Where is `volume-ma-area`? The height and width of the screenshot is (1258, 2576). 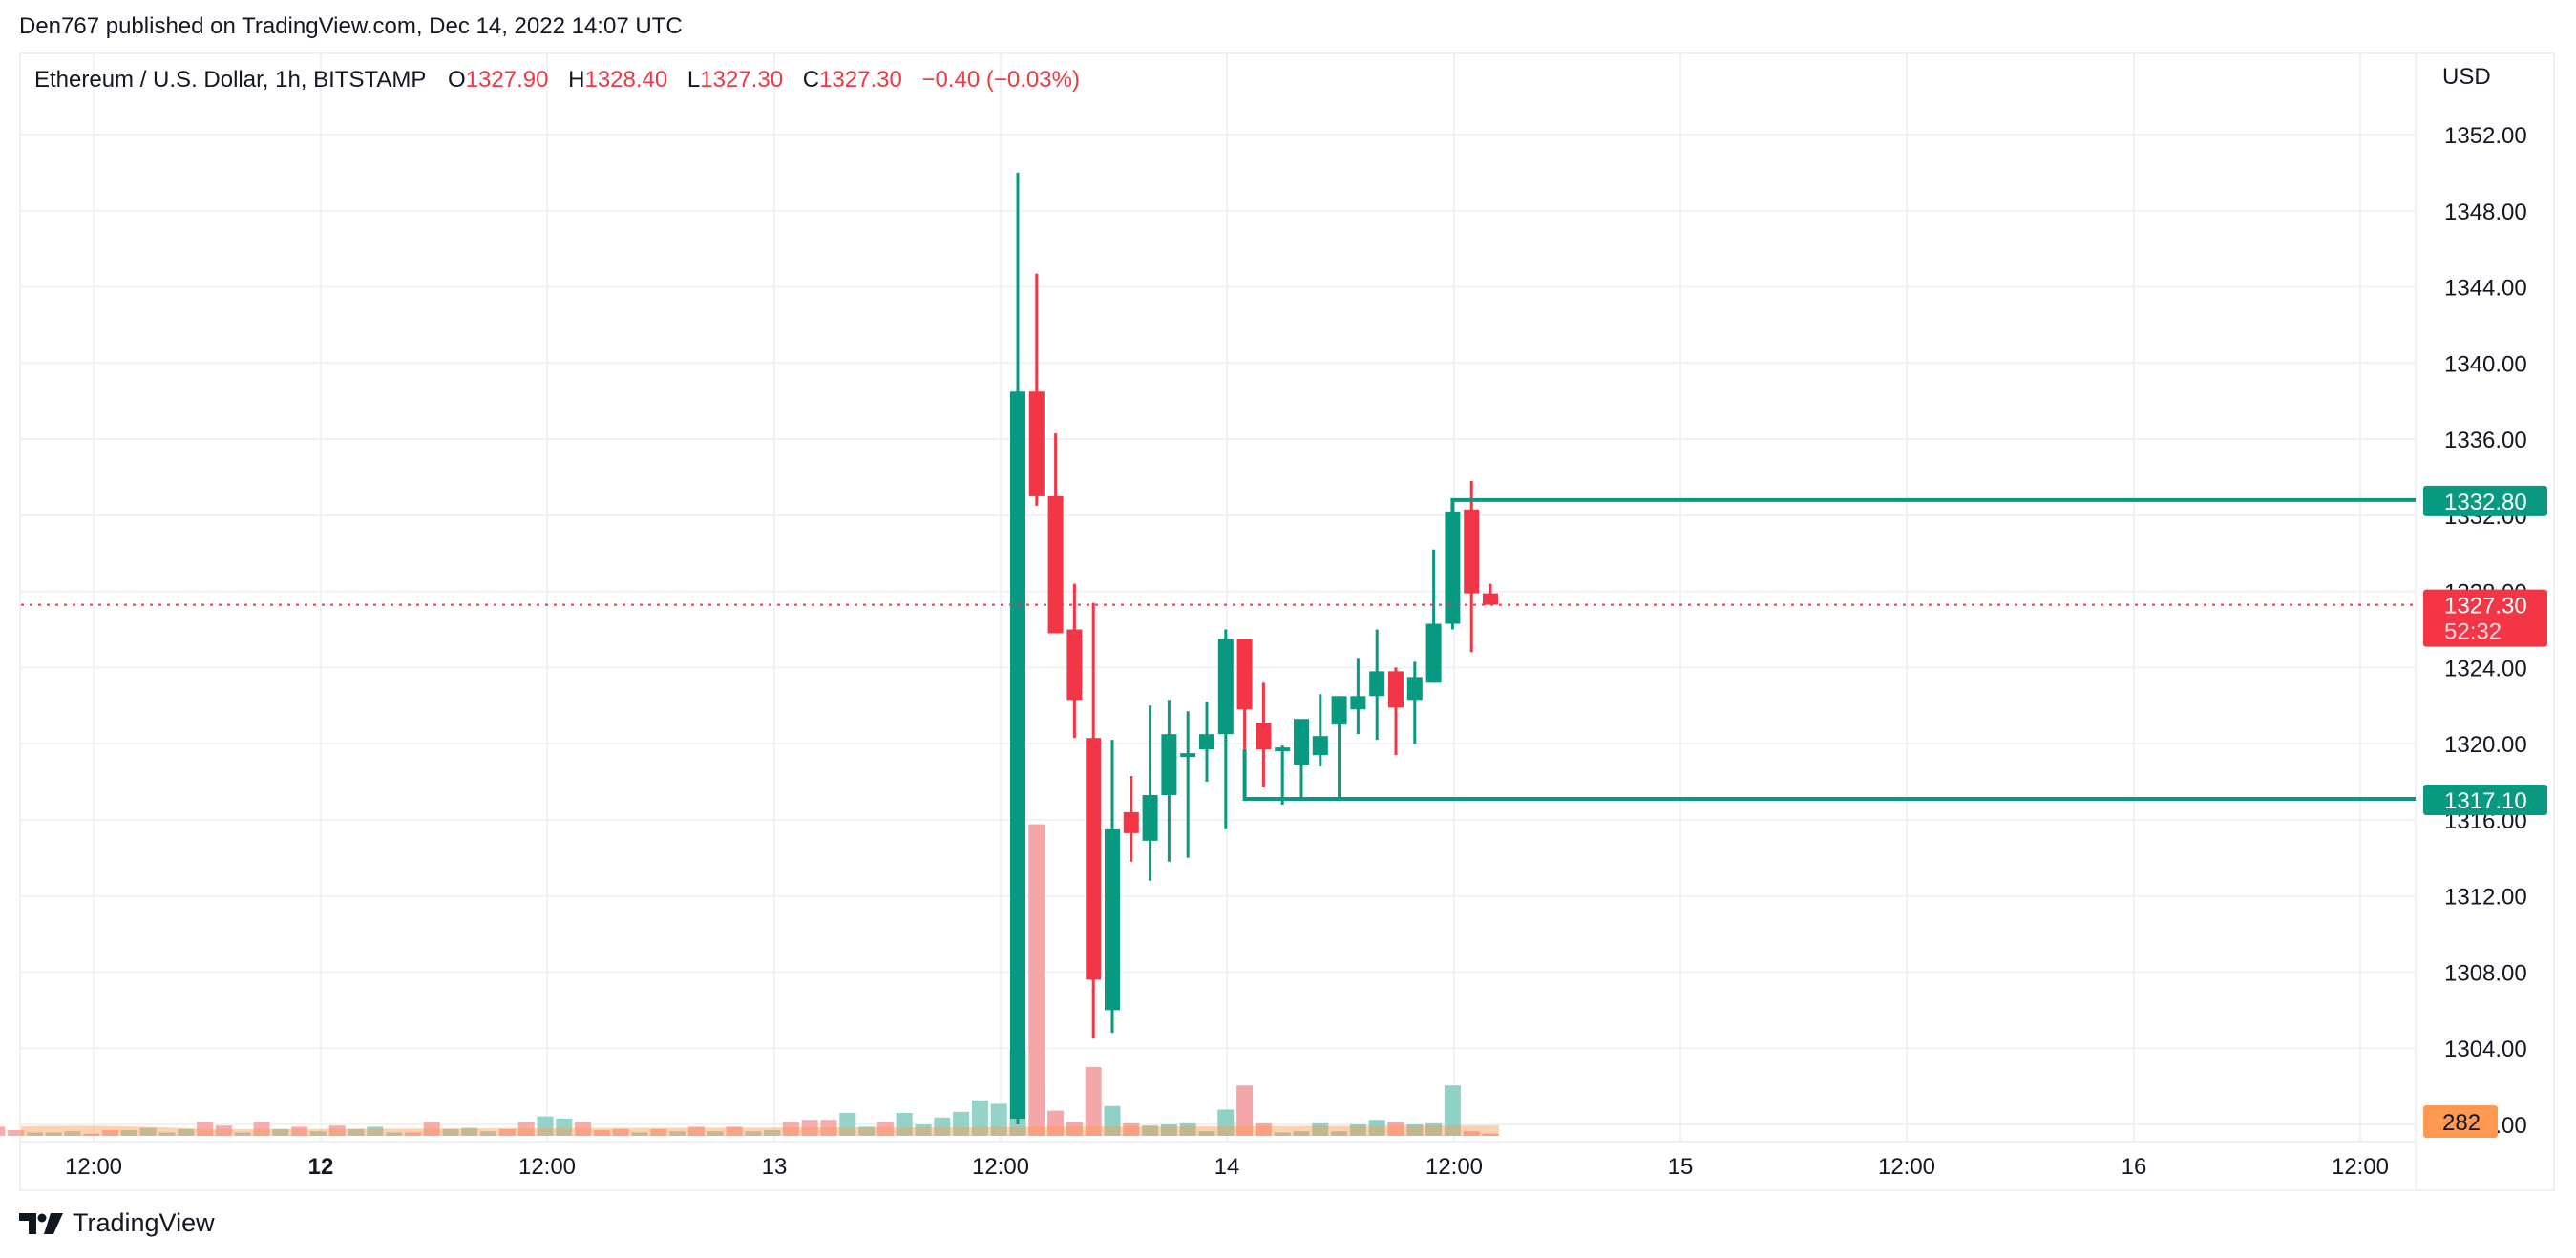 volume-ma-area is located at coordinates (760, 1130).